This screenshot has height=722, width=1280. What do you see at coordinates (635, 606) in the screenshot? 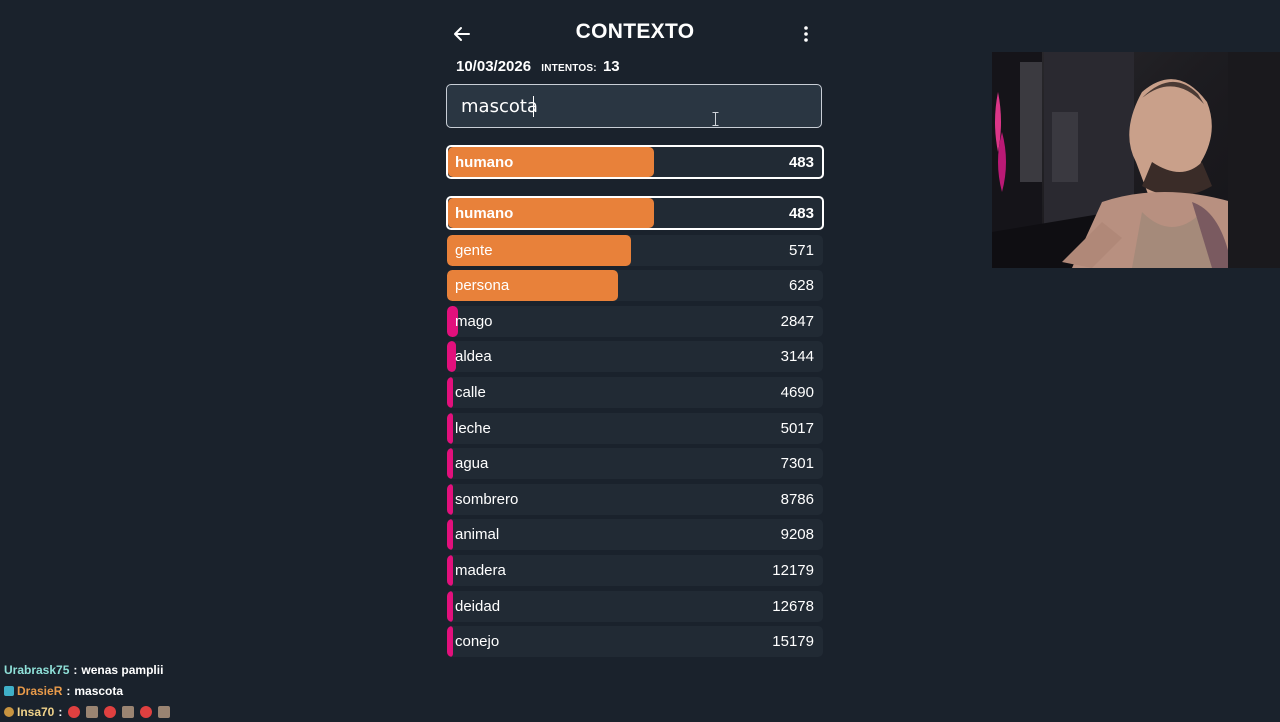
I see `guess-row: deidad 12678` at bounding box center [635, 606].